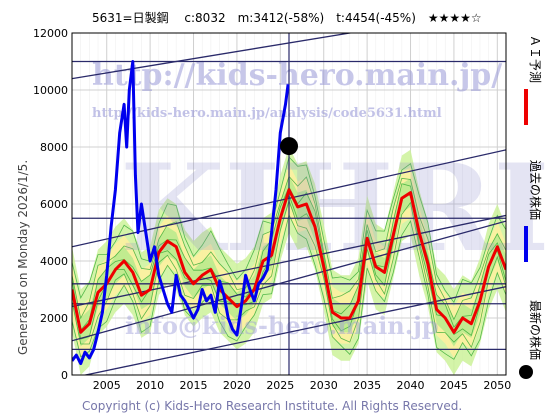 The width and height of the screenshot is (560, 420). I want to click on legend: 最新の株価 過去の株価 ＡＩ予測, so click(531, 207).